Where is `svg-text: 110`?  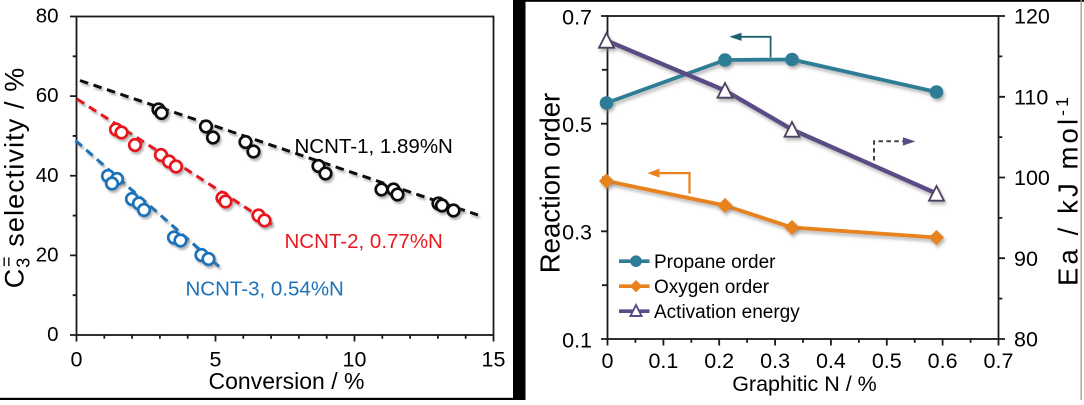 svg-text: 110 is located at coordinates (1031, 98).